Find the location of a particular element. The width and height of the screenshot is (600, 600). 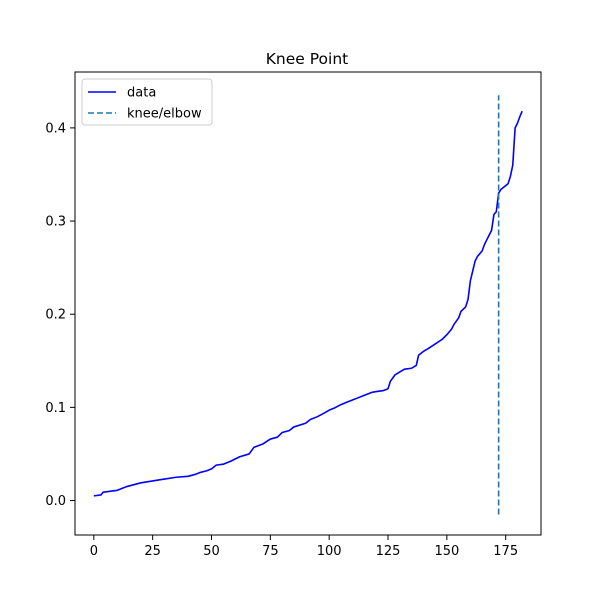

y-tick-label: 0.4 is located at coordinates (55, 128).